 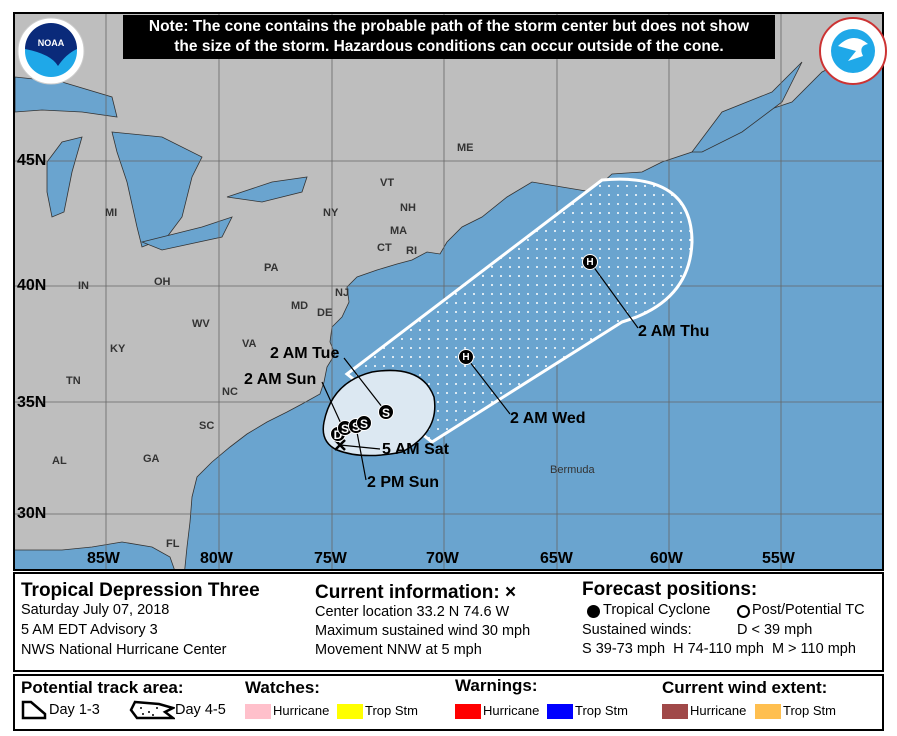 I want to click on lon-label: 55W, so click(x=778, y=558).